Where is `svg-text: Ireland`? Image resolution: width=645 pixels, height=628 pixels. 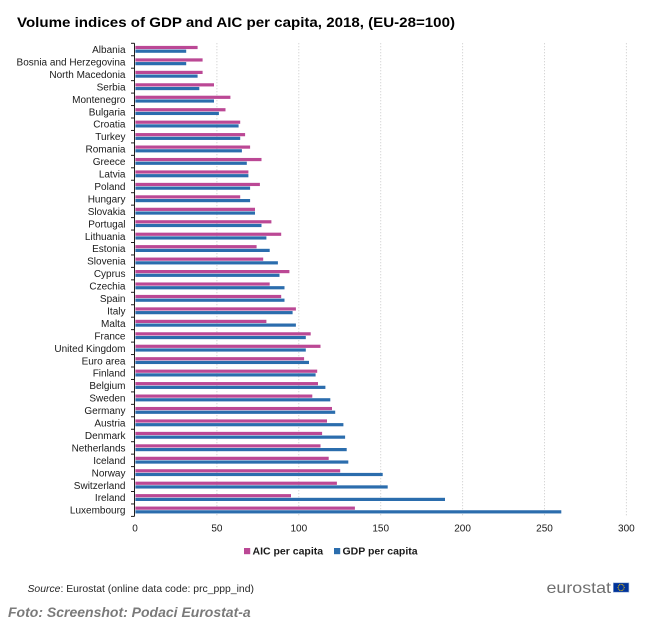 svg-text: Ireland is located at coordinates (110, 498).